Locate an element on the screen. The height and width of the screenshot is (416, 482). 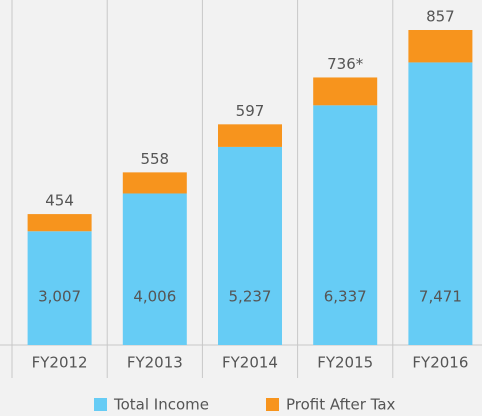
data-label: 857 is located at coordinates (440, 17).